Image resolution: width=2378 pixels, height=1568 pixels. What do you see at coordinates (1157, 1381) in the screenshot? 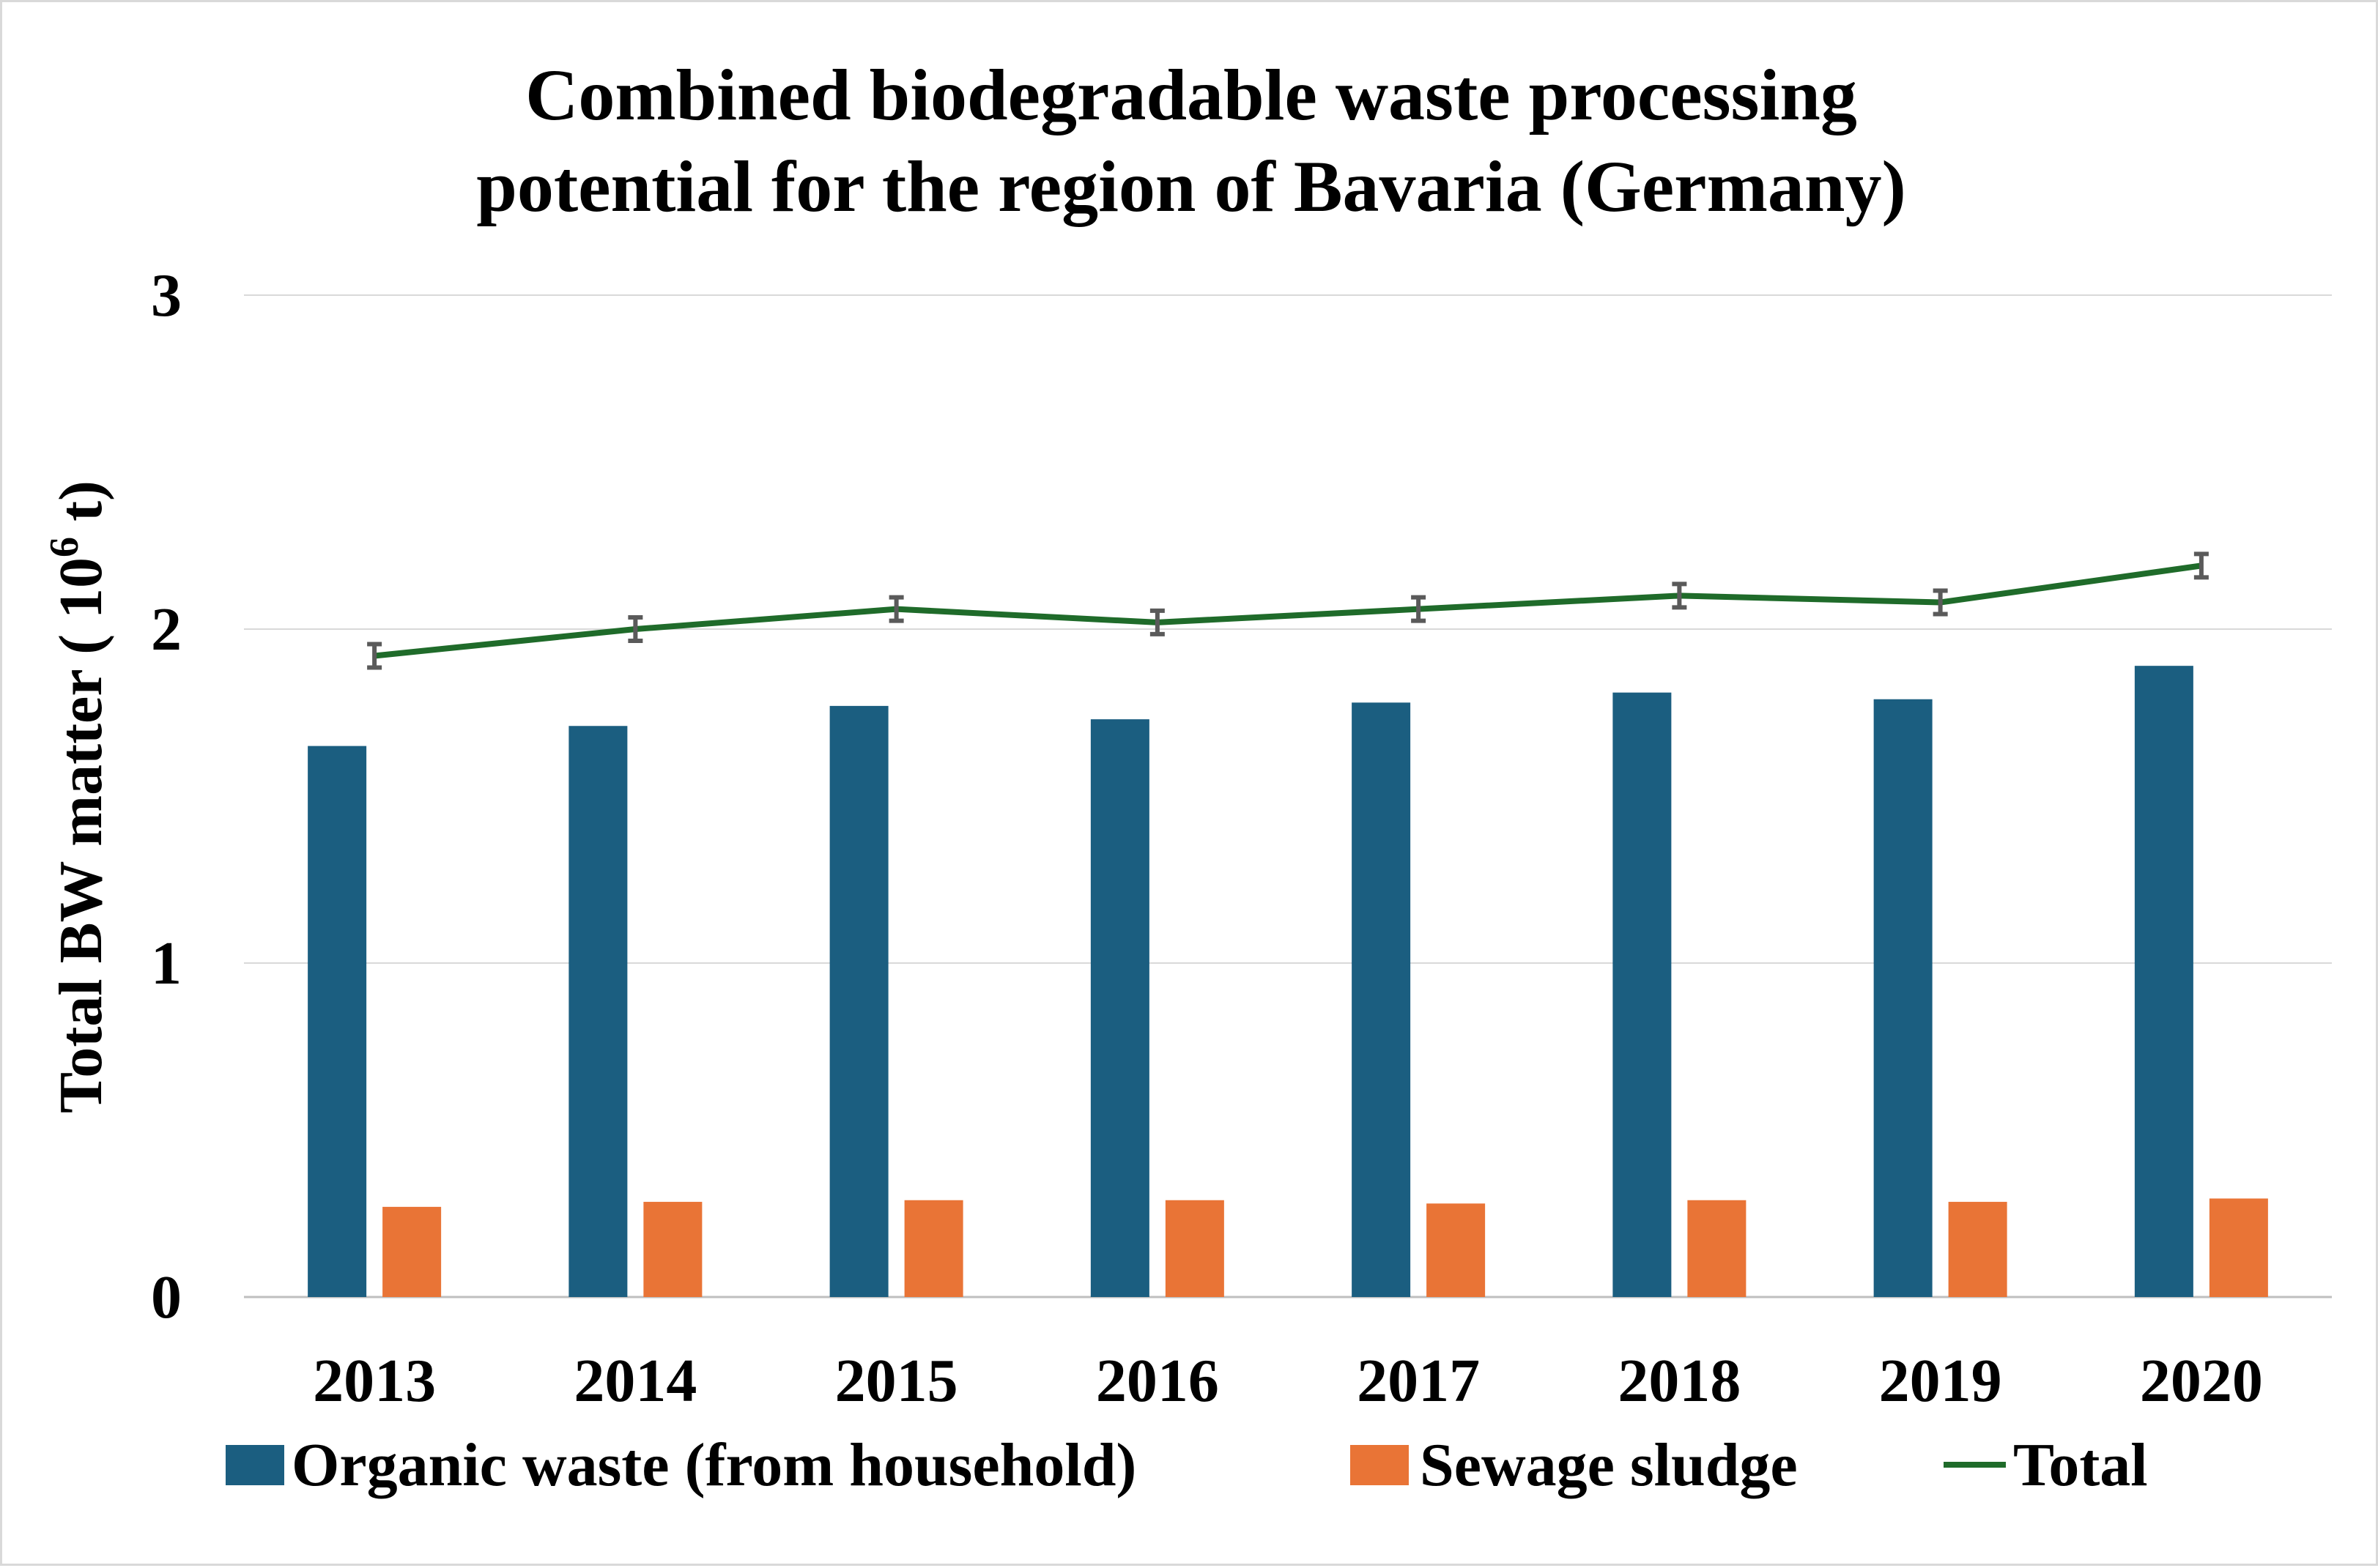
I see `x-tick-label: 2016` at bounding box center [1157, 1381].